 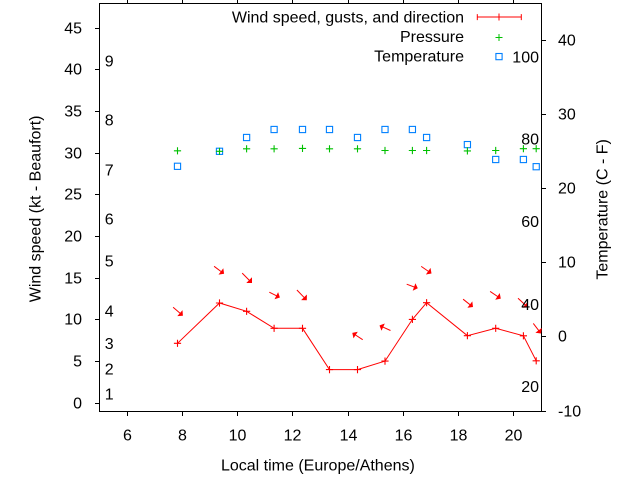 I want to click on svg-text: 45, so click(x=73, y=29).